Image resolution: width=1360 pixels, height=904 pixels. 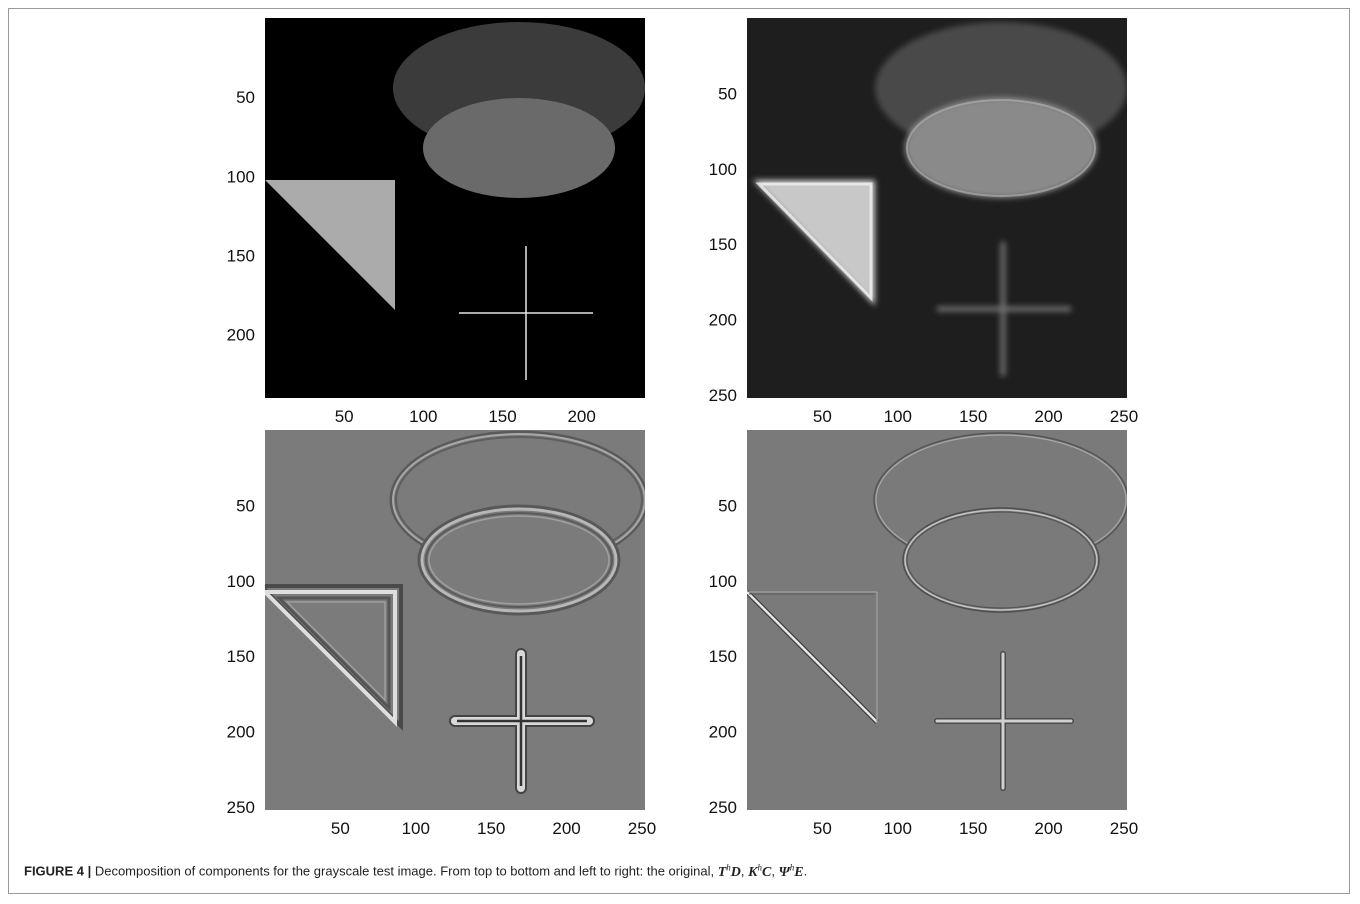 What do you see at coordinates (430, 224) in the screenshot?
I see `panel-original: 50 100 150 200 50 100 150 200` at bounding box center [430, 224].